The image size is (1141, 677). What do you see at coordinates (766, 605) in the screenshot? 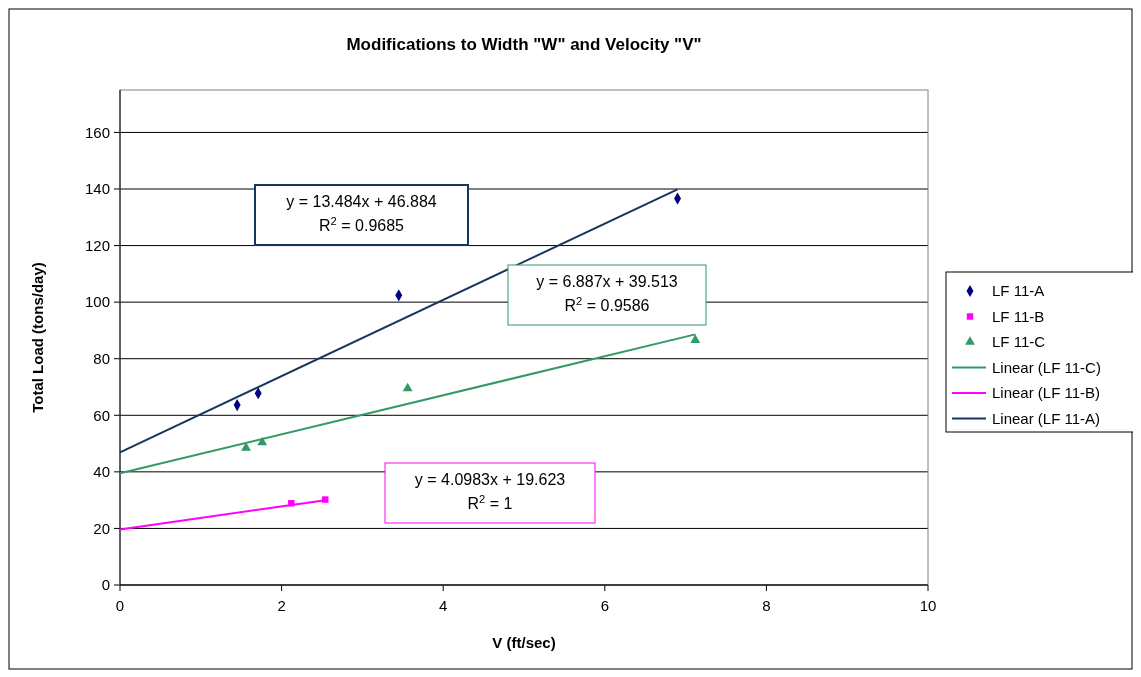
I see `x-tick-label: 8` at bounding box center [766, 605].